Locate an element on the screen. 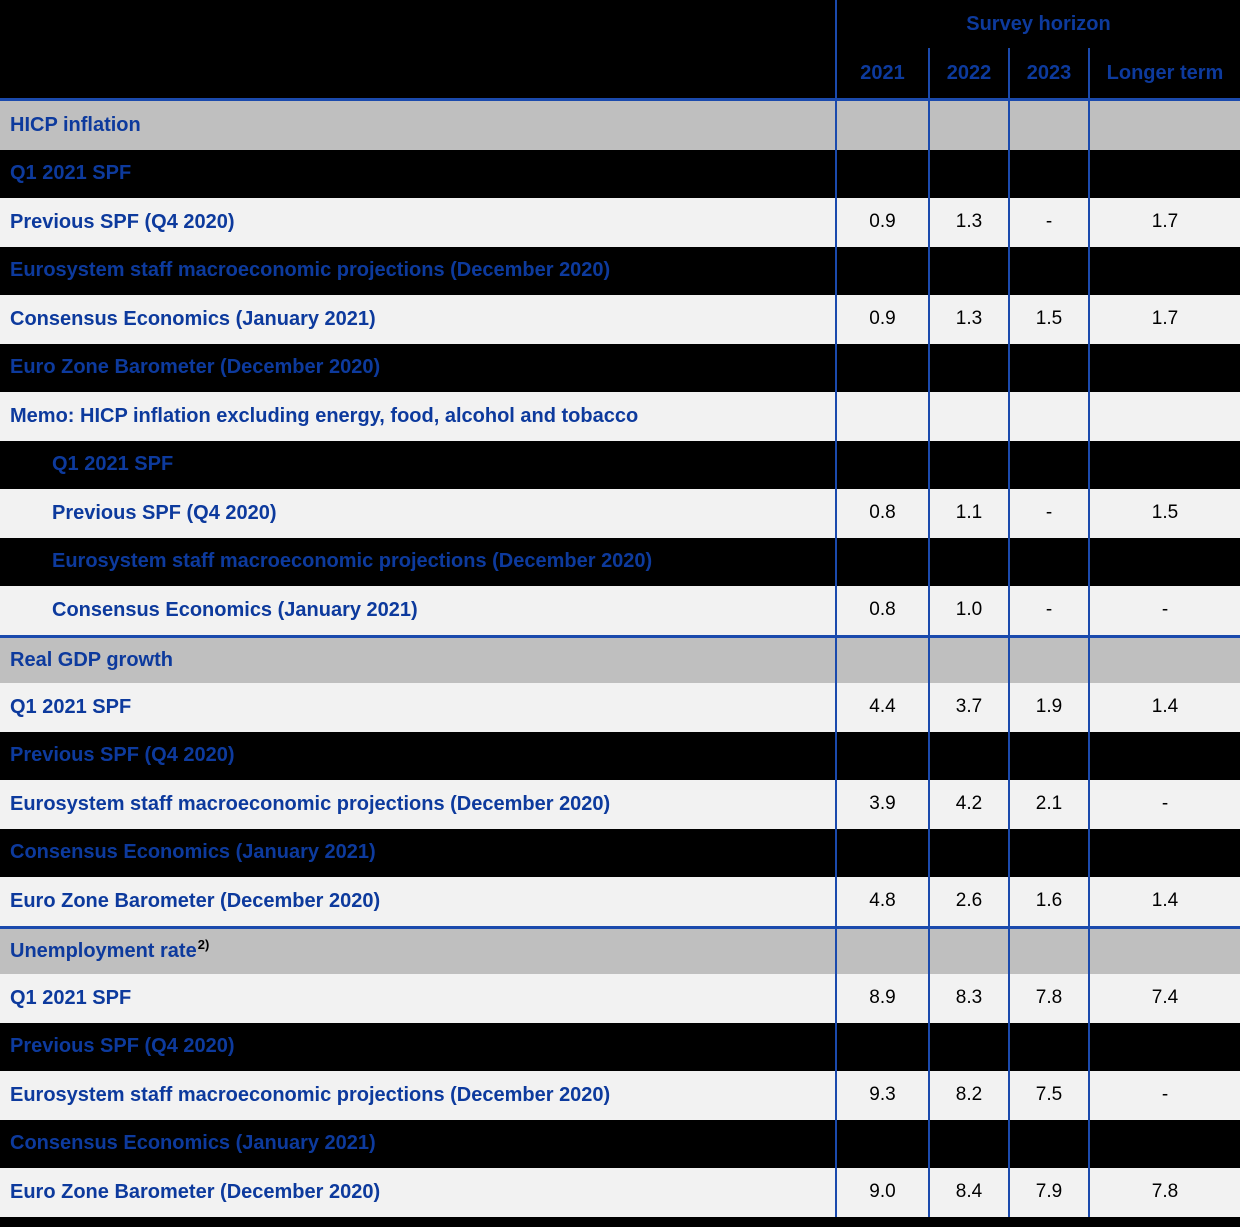 This screenshot has height=1227, width=1240. value-cell: 8.2 is located at coordinates (968, 1095).